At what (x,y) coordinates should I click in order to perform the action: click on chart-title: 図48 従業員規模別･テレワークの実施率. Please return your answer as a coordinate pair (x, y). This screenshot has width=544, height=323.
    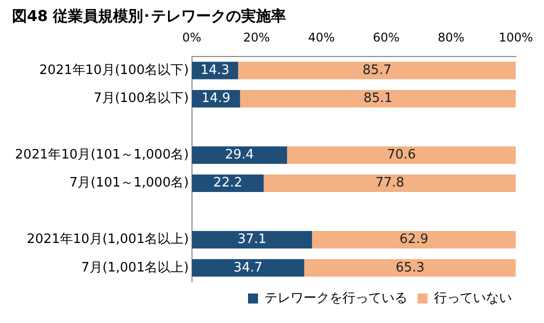
    Looking at the image, I should click on (149, 15).